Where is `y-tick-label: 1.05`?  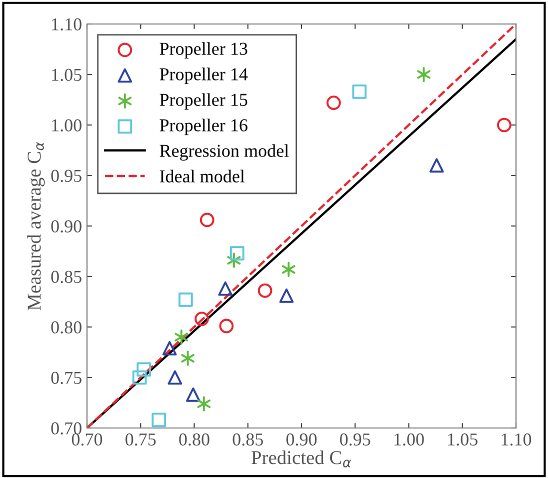
y-tick-label: 1.05 is located at coordinates (67, 75).